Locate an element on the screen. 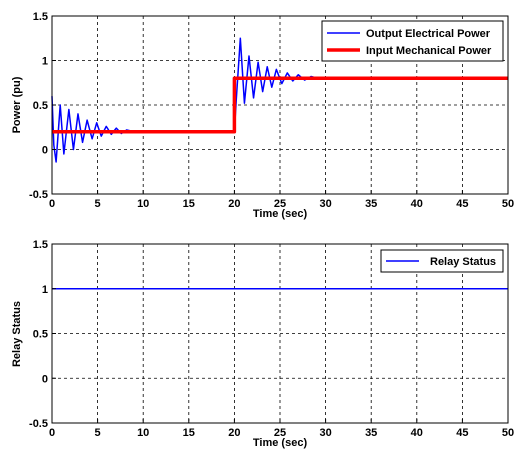  y-axis-label: Power (pu) is located at coordinates (17, 104).